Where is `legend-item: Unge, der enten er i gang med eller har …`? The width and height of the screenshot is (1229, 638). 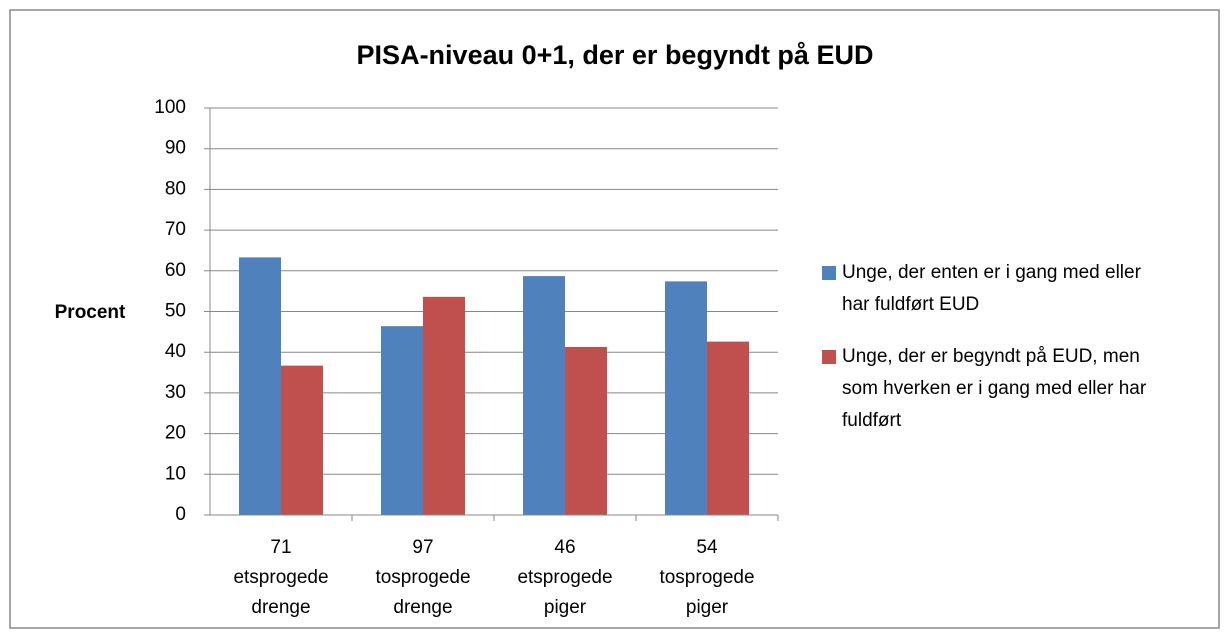
legend-item: Unge, der enten er i gang med eller har … is located at coordinates (997, 289).